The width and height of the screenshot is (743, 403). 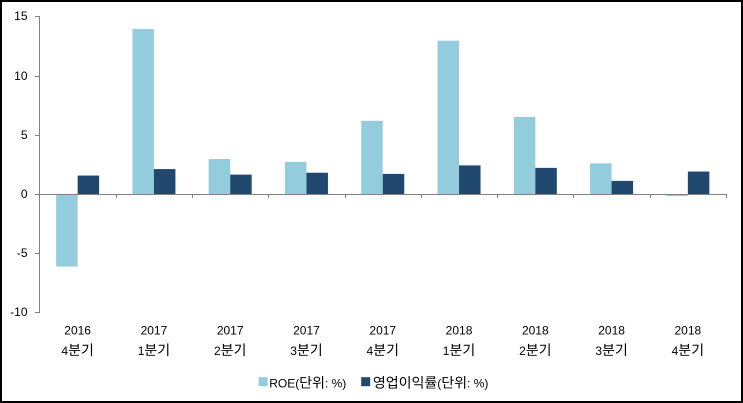 I want to click on svg-text: 2016, so click(x=77, y=330).